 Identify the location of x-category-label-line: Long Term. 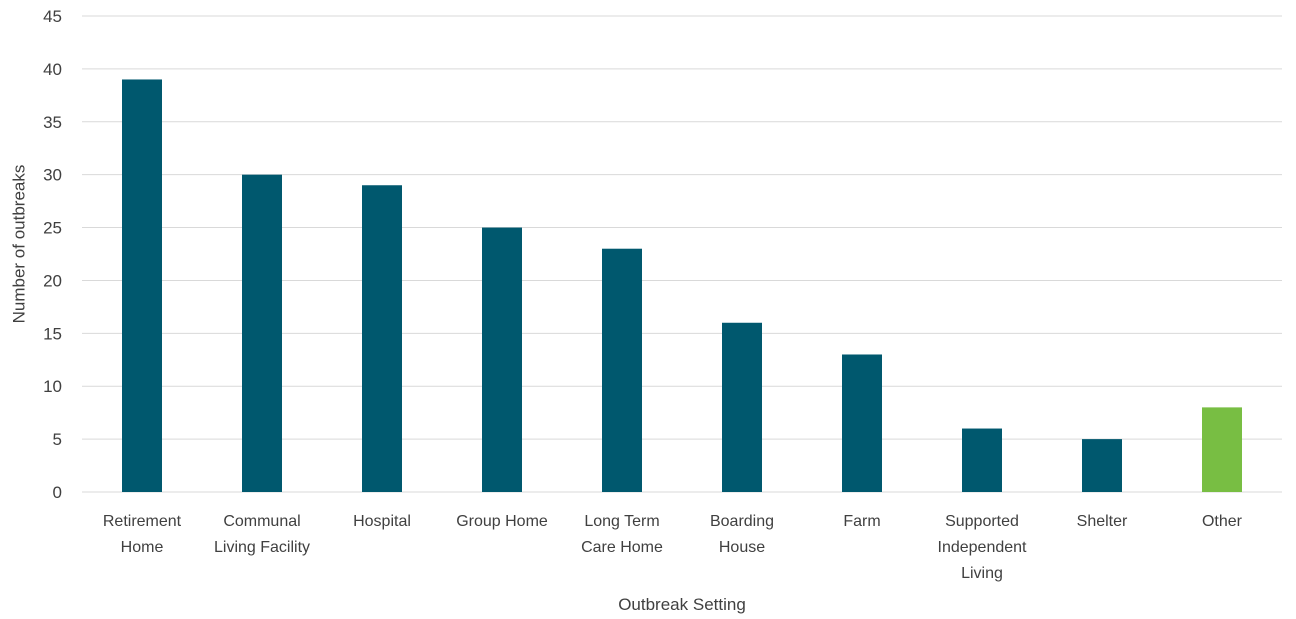
(621, 521).